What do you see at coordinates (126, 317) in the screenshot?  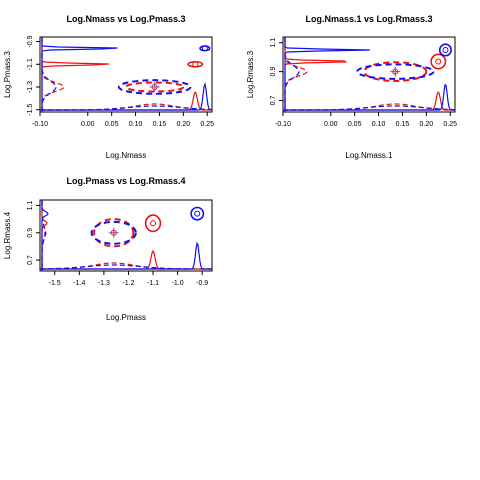 I see `x-axis-label: Log.Pmass` at bounding box center [126, 317].